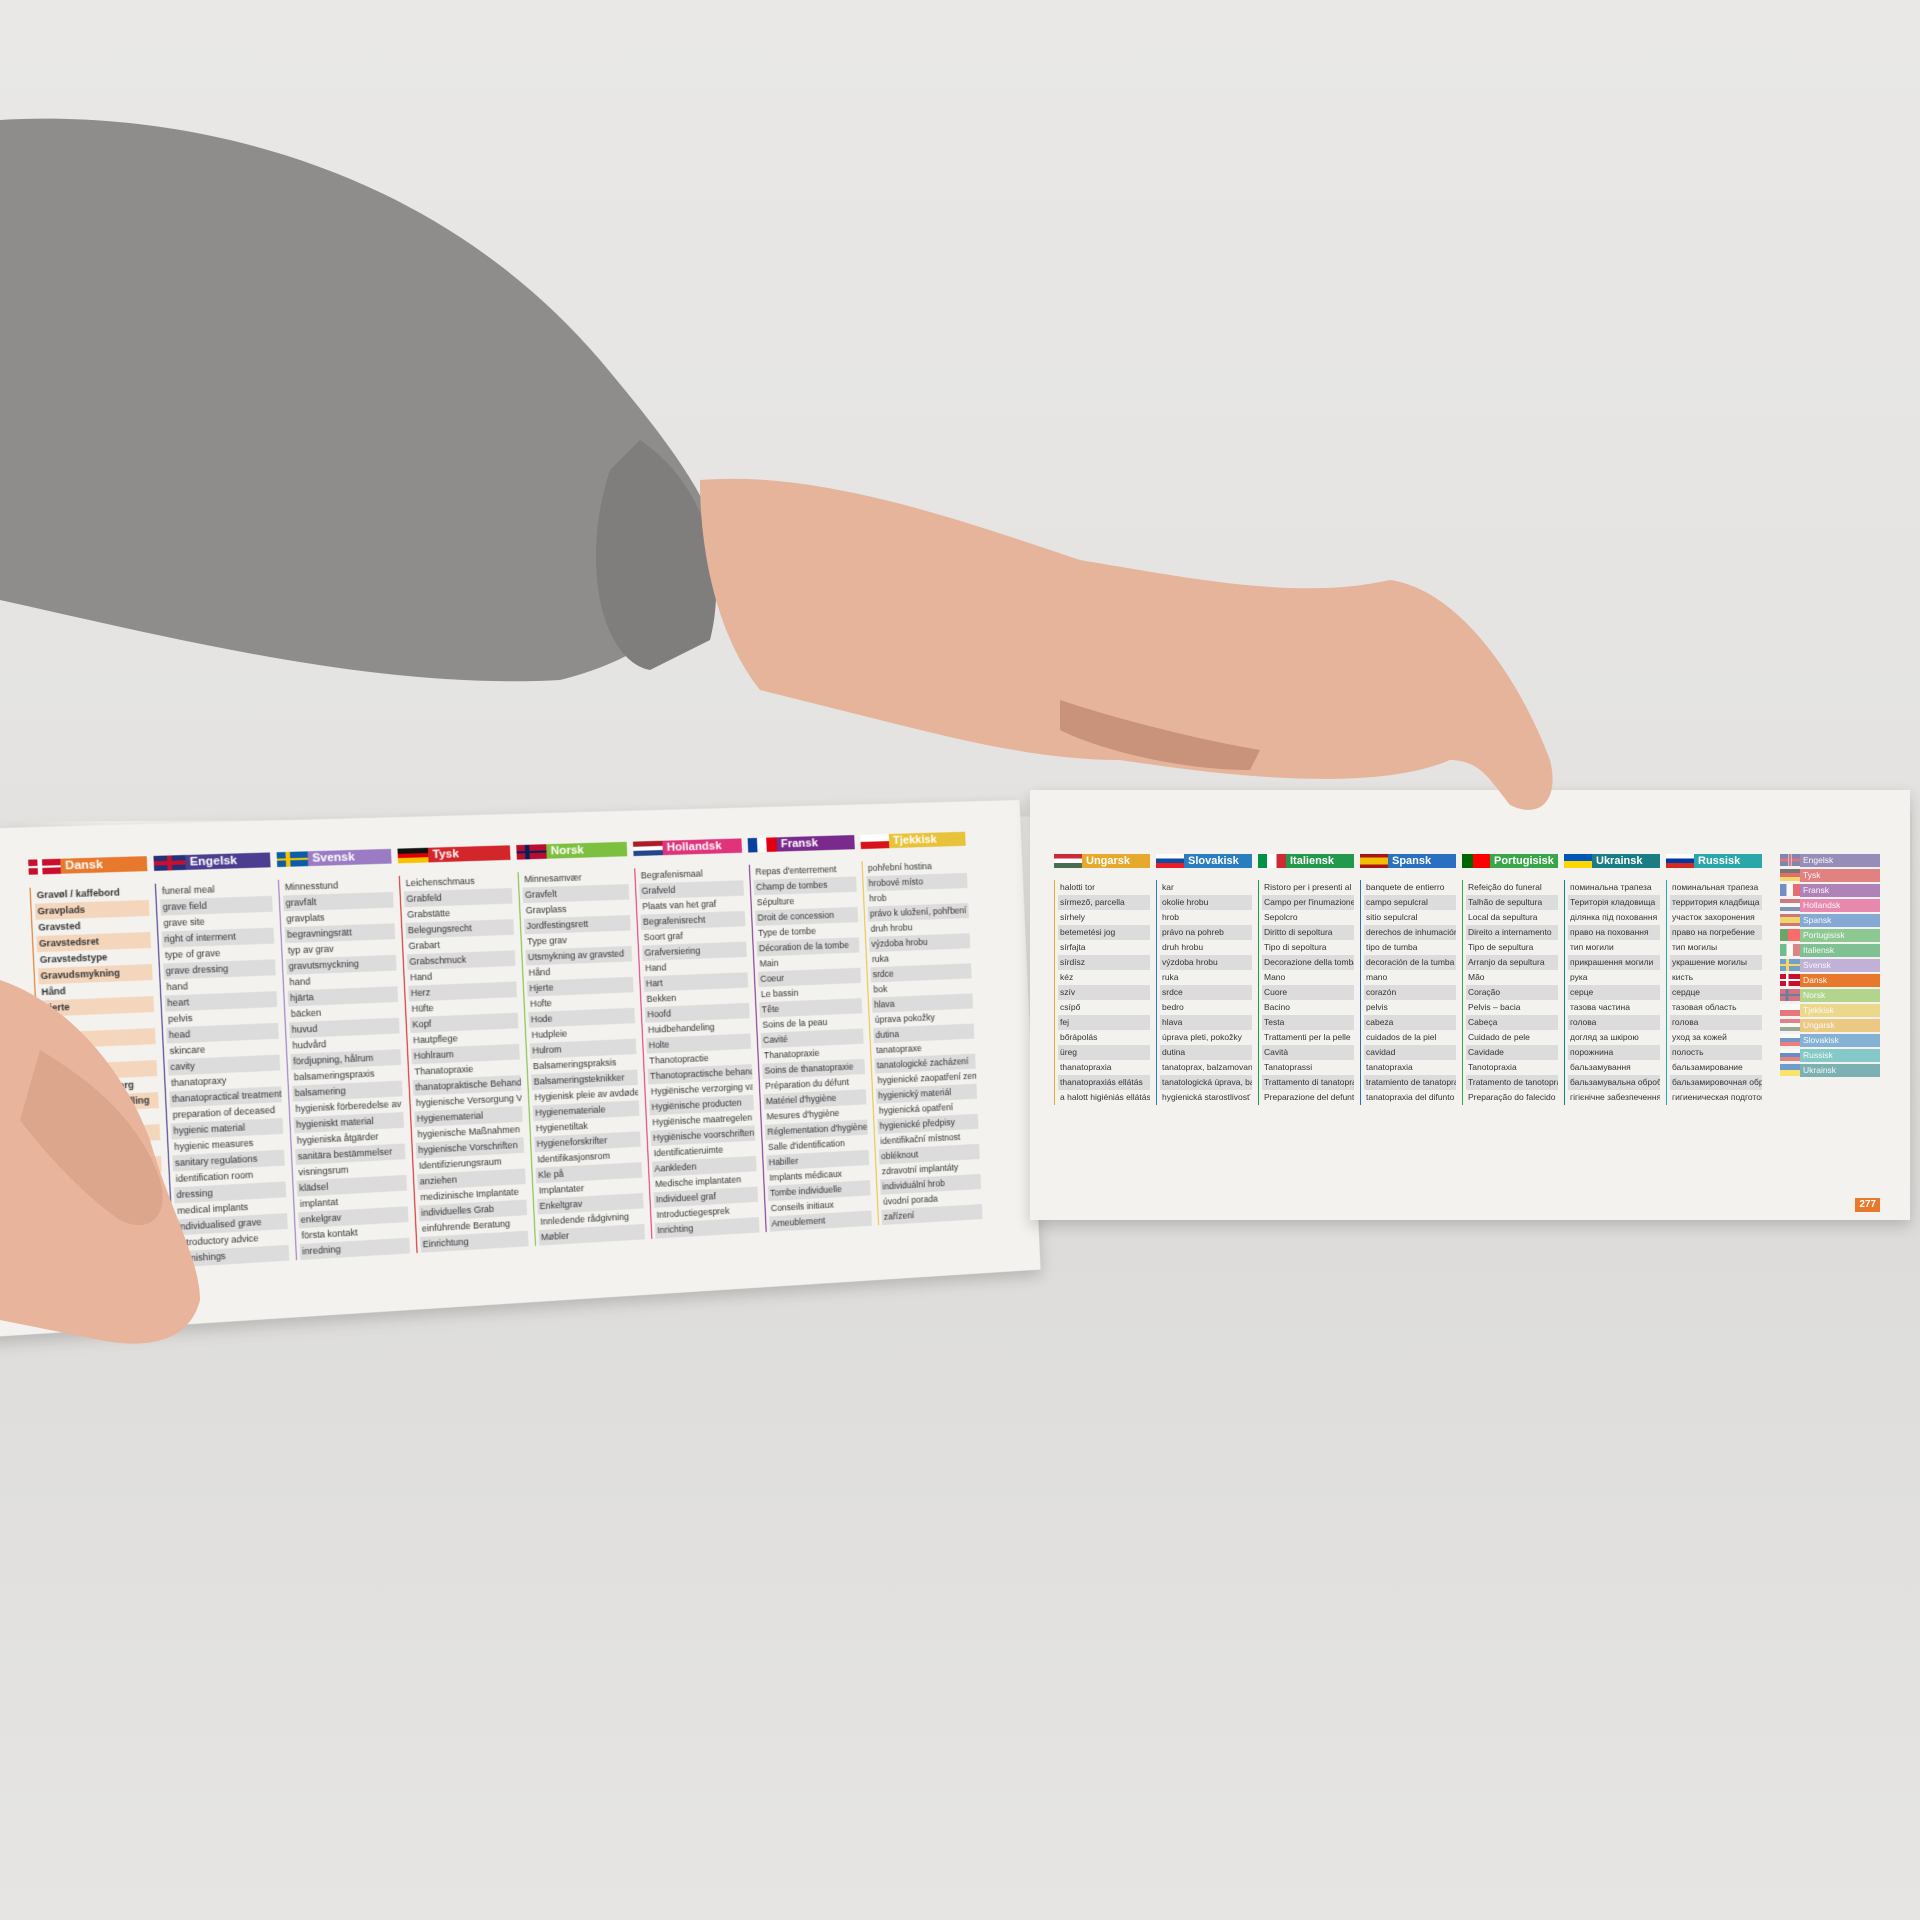 The width and height of the screenshot is (1920, 1920). Describe the element at coordinates (1830, 920) in the screenshot. I see `index-tab-spansk: Spansk` at that location.